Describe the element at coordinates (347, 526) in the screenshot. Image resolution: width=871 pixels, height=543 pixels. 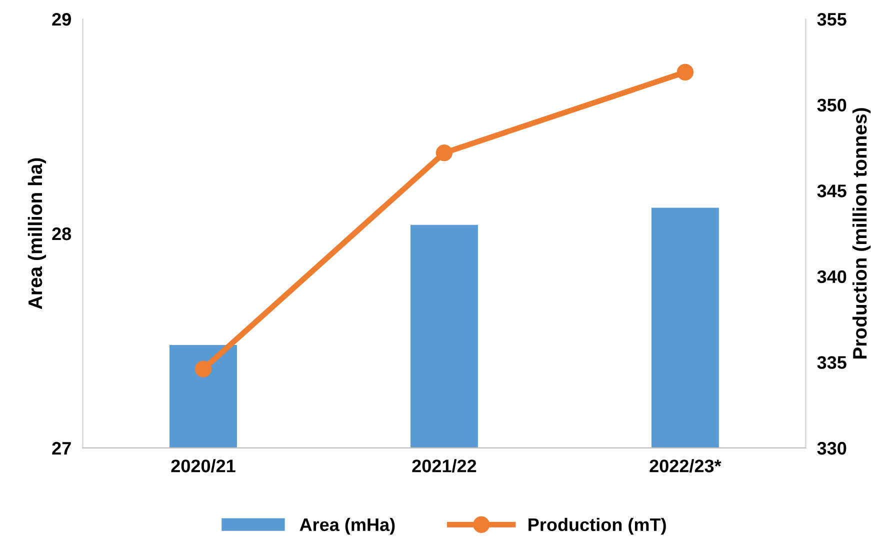
I see `legend-label: Area (mHa)` at that location.